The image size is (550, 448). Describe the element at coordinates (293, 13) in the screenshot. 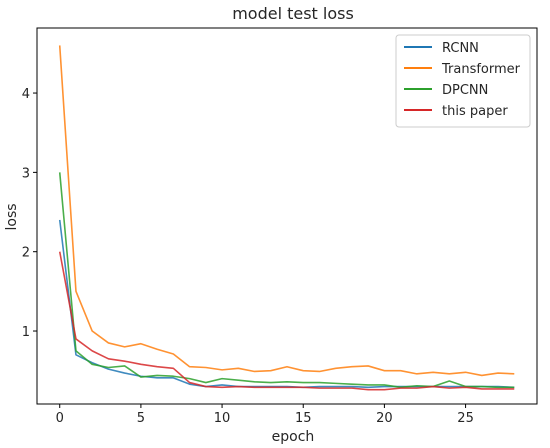

I see `chart-title: model test loss` at that location.